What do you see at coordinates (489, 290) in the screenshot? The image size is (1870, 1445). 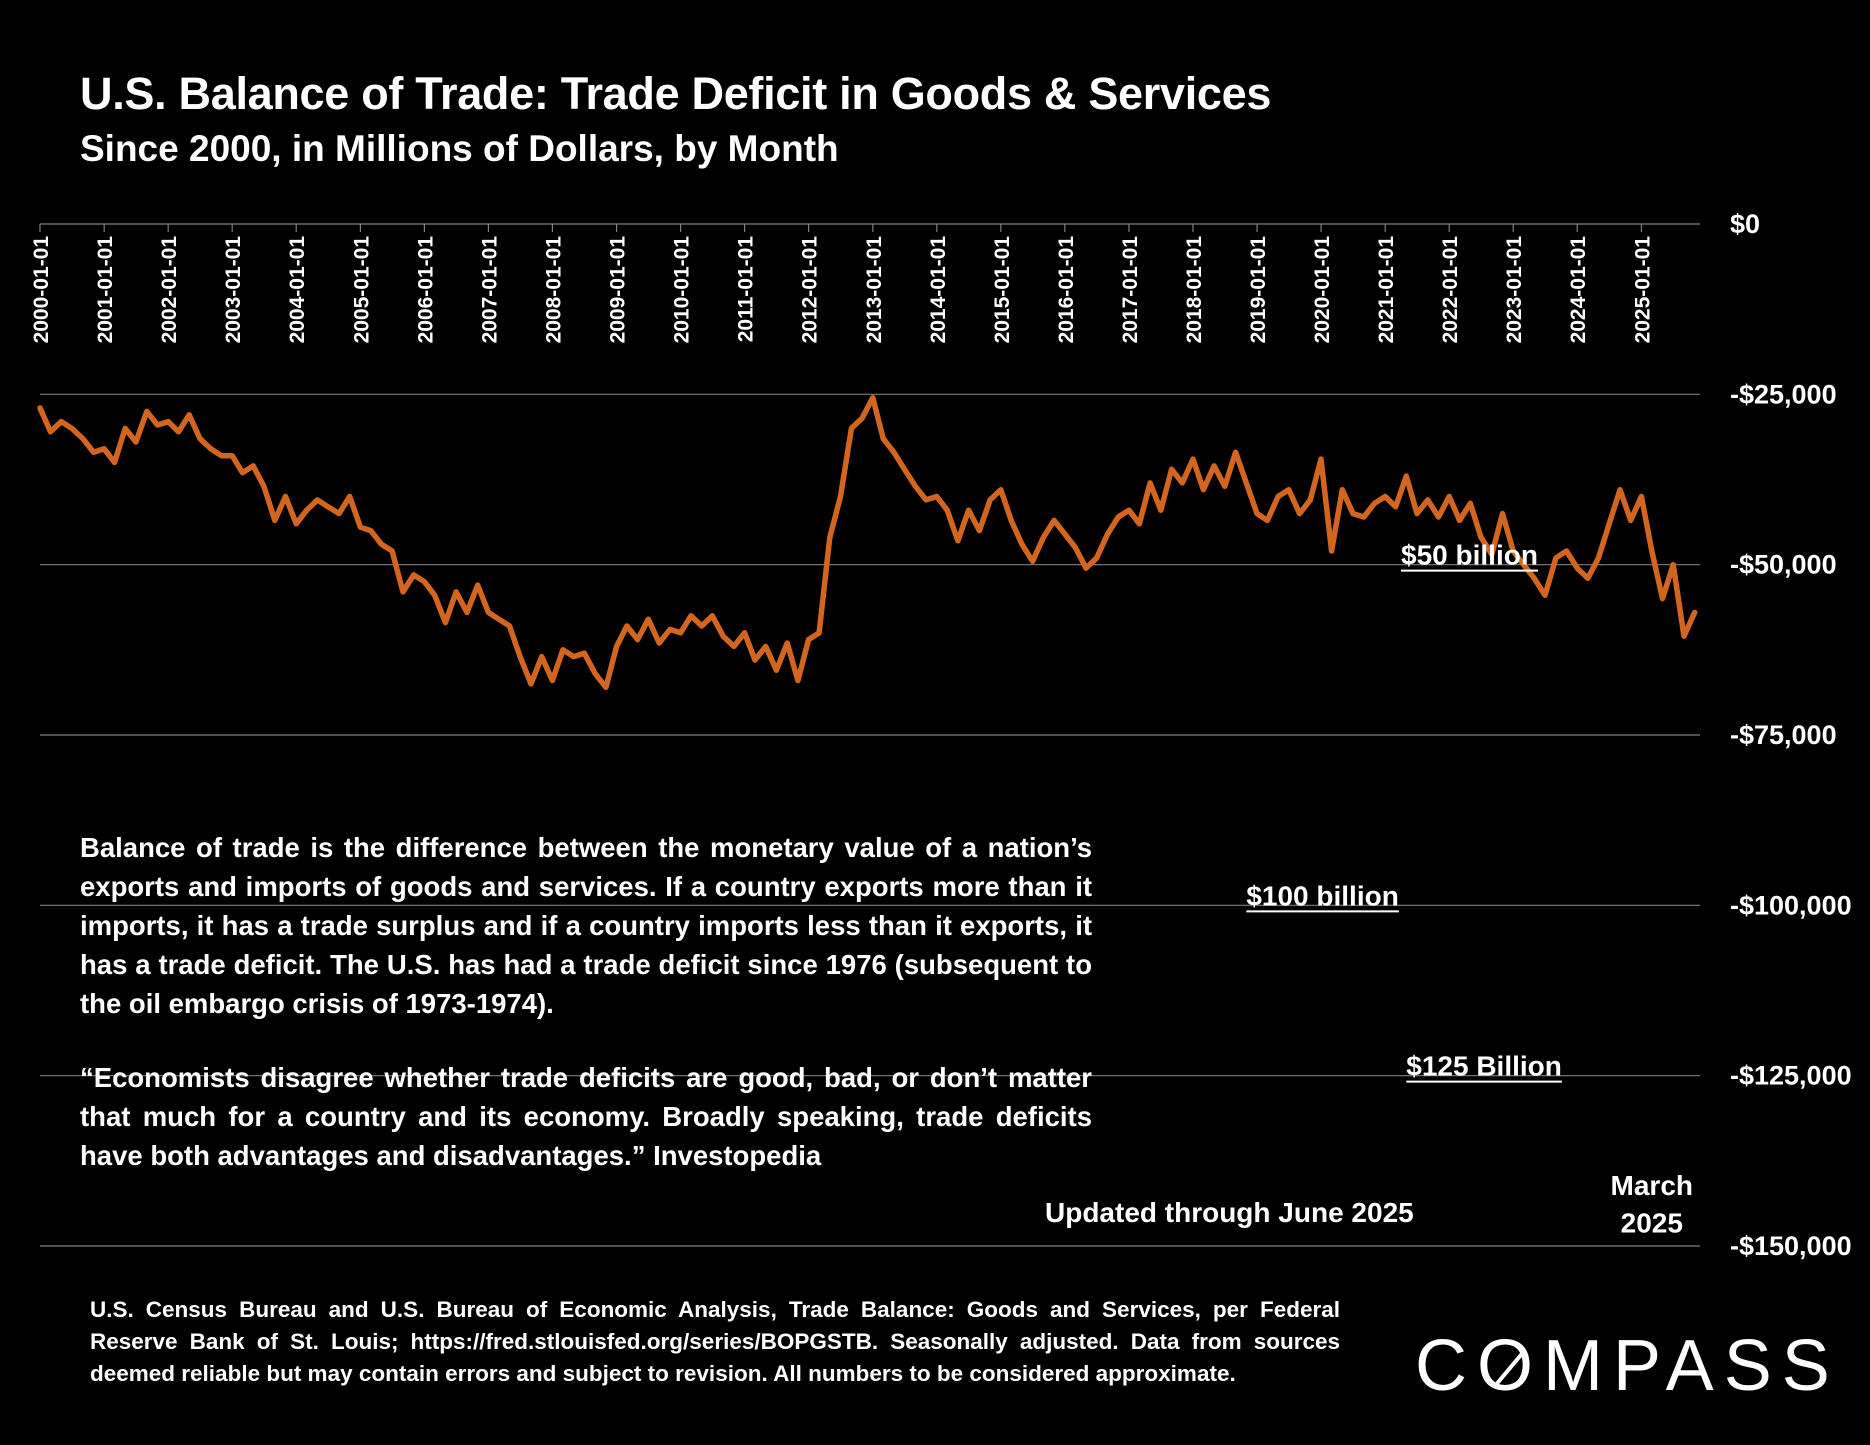 I see `x-tick-label: 2007-01-01` at bounding box center [489, 290].